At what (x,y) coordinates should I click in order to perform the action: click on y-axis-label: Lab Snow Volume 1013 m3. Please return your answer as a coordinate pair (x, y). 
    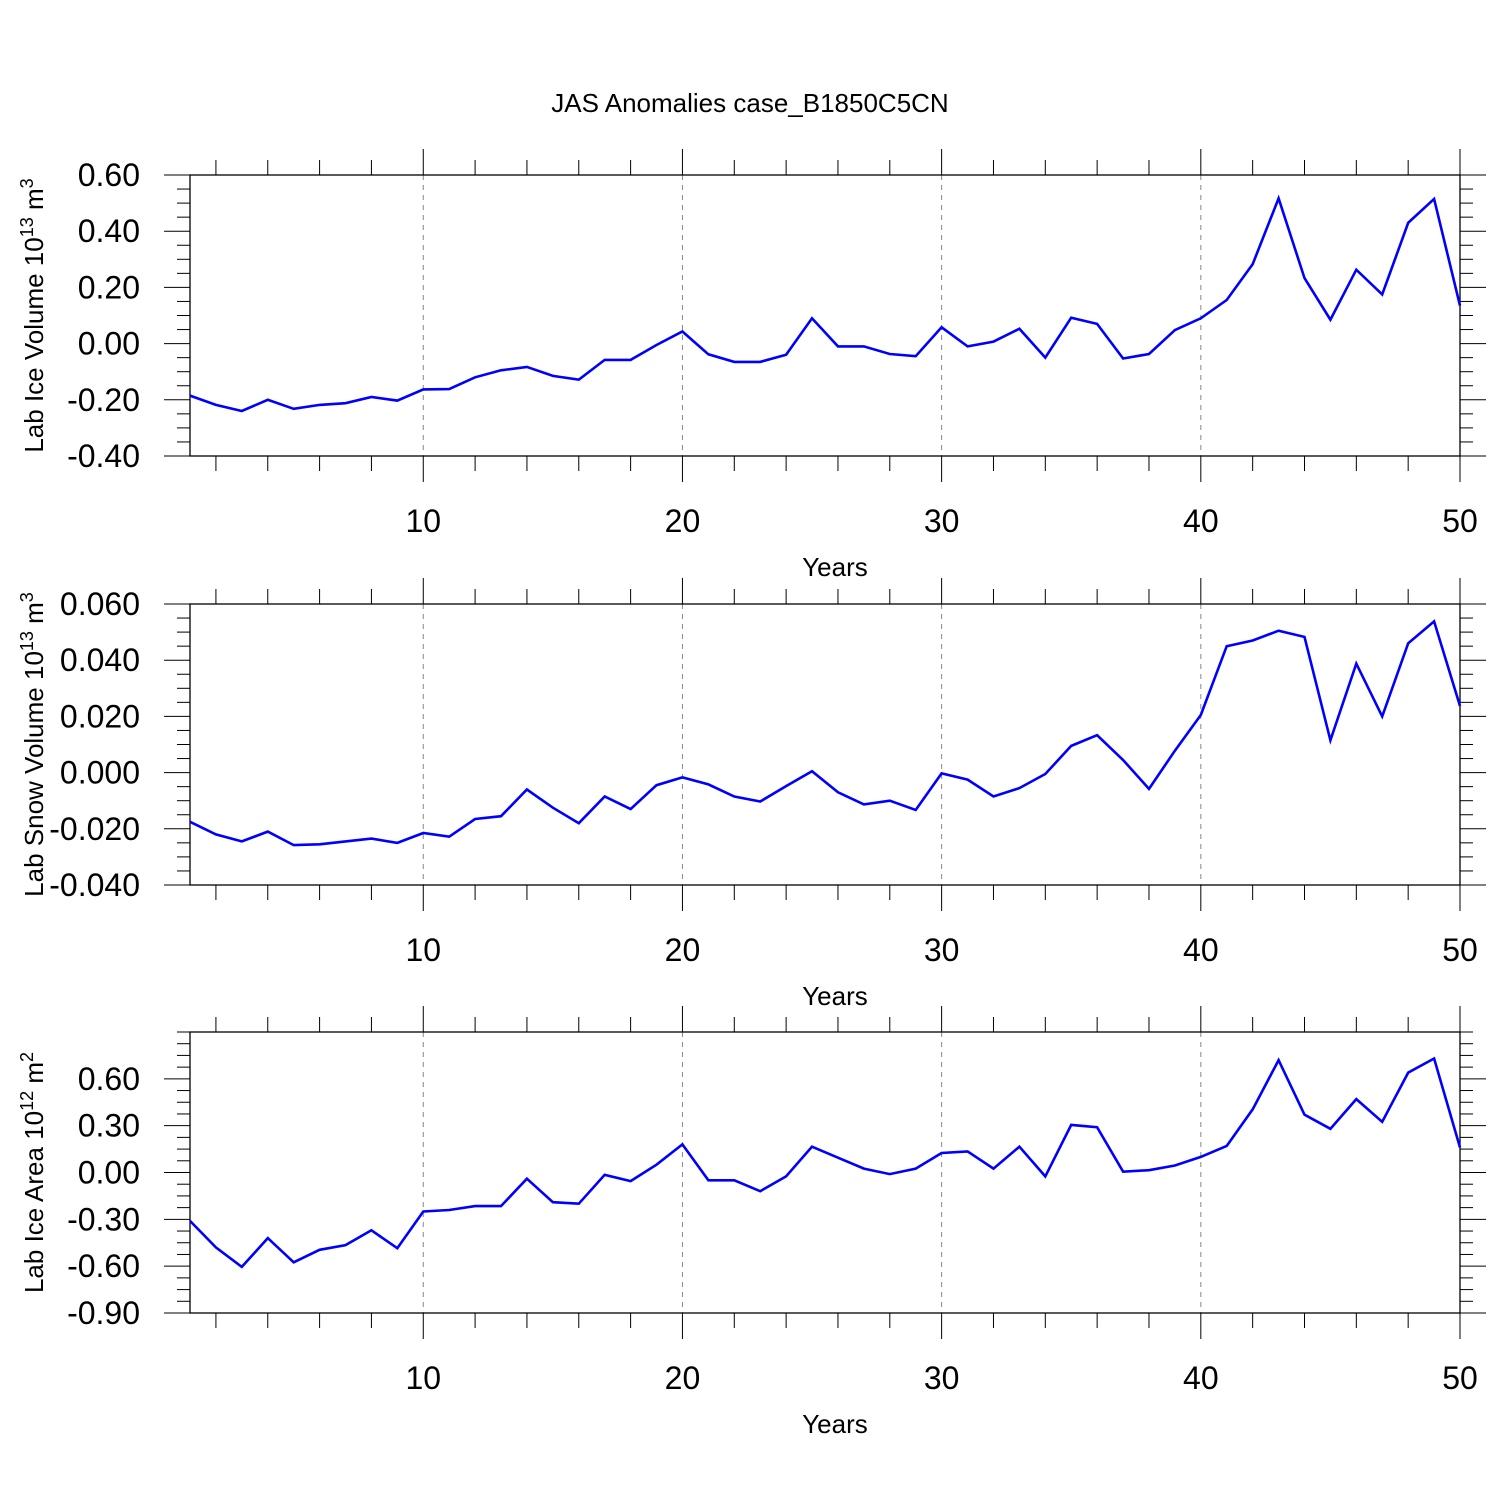
    Looking at the image, I should click on (33, 744).